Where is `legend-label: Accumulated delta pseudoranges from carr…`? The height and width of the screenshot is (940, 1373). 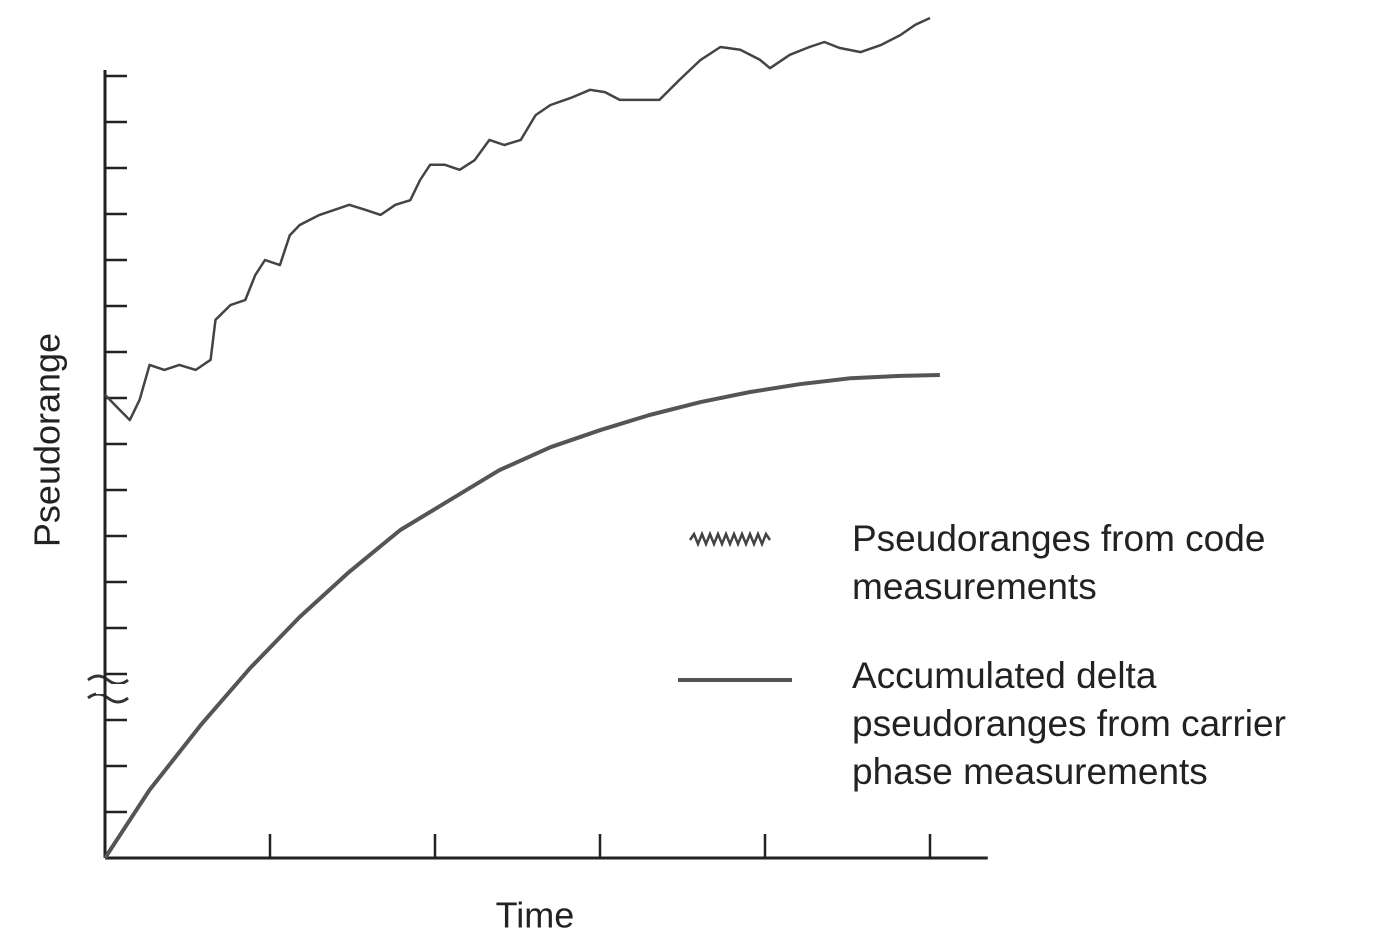
legend-label: Accumulated delta pseudoranges from carr… is located at coordinates (1069, 723).